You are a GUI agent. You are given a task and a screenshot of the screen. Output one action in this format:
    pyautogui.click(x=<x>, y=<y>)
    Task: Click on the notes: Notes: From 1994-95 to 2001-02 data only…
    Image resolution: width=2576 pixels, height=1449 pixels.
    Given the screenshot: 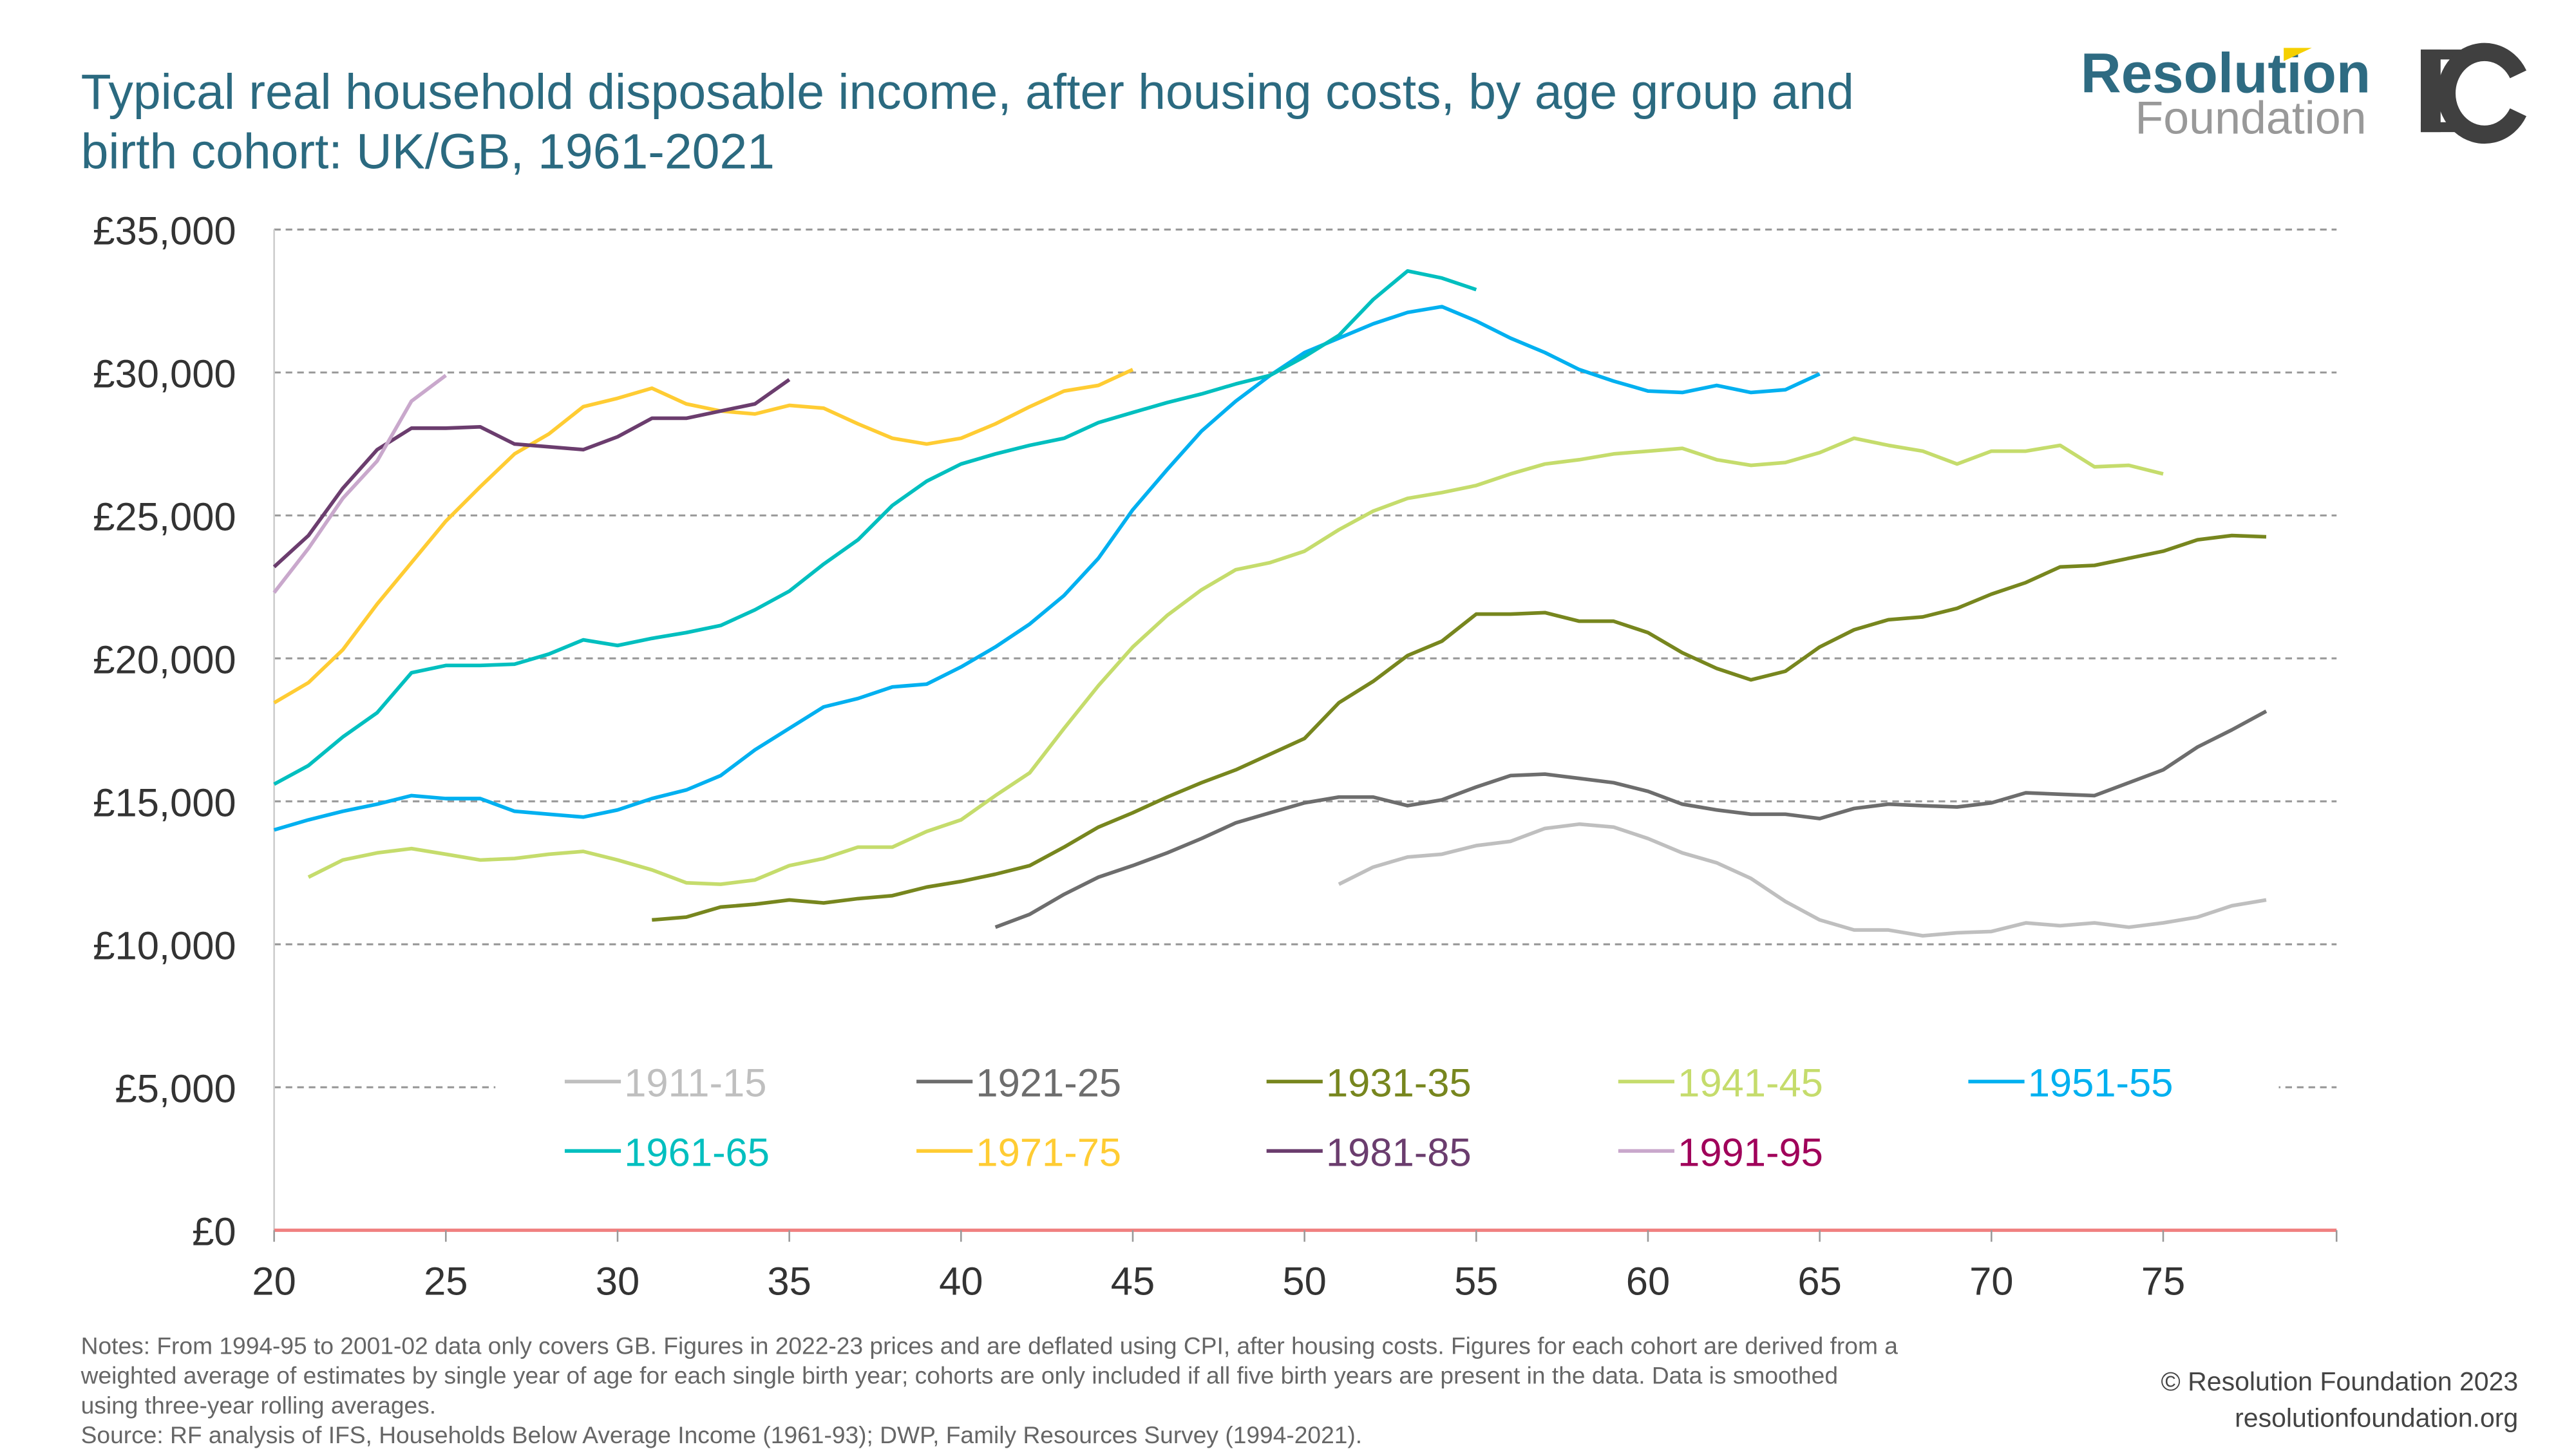 What is the action you would take?
    pyautogui.click(x=989, y=1390)
    